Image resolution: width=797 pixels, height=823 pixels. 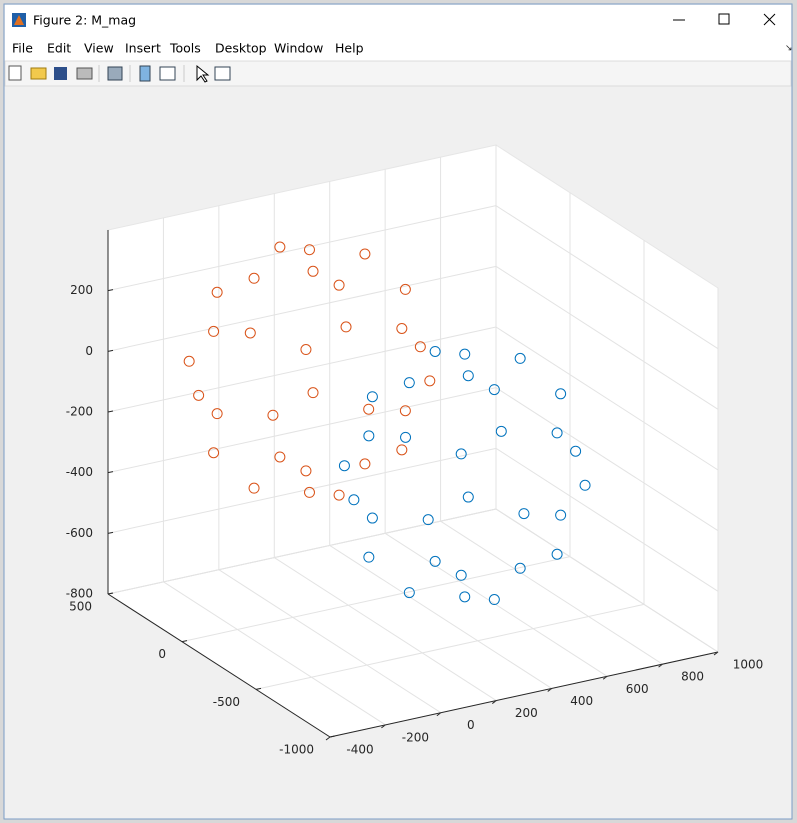 What do you see at coordinates (692, 677) in the screenshot?
I see `x-tick-label: 800` at bounding box center [692, 677].